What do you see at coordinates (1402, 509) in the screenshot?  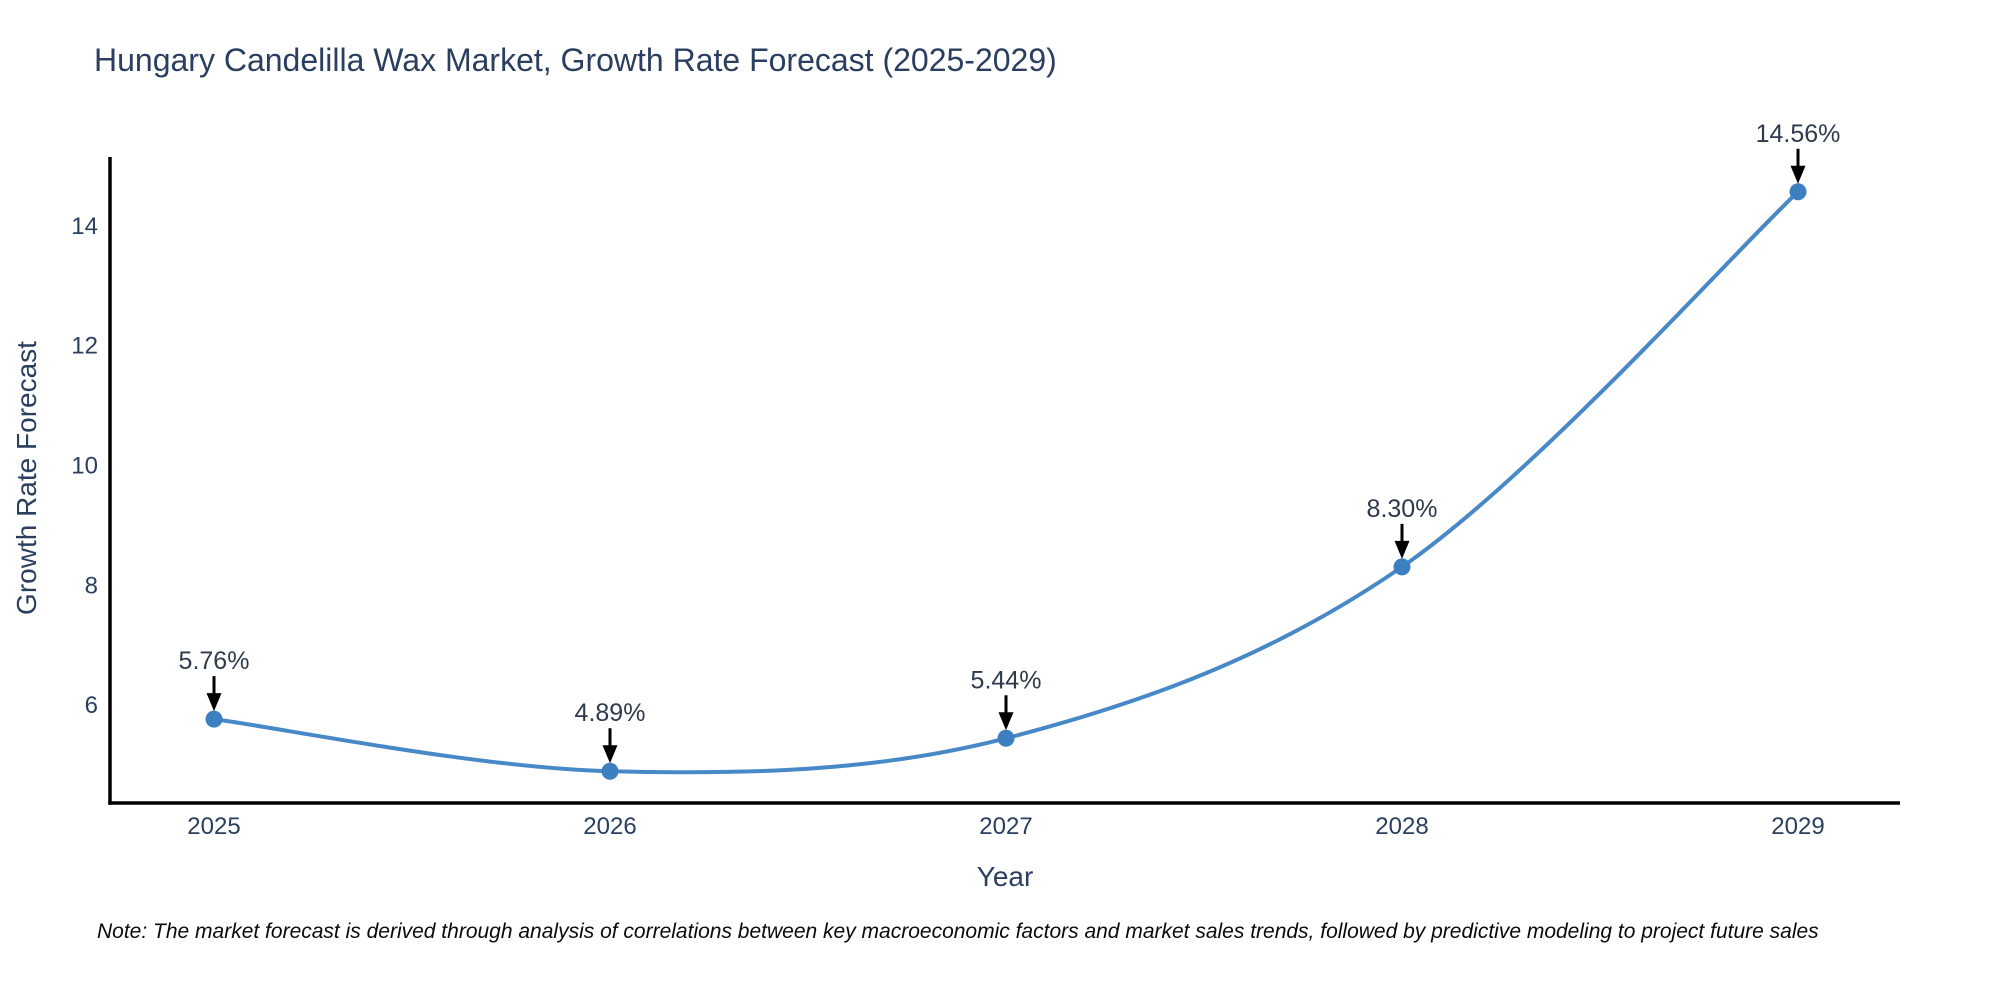 I see `point-annotation-label: 8.30%` at bounding box center [1402, 509].